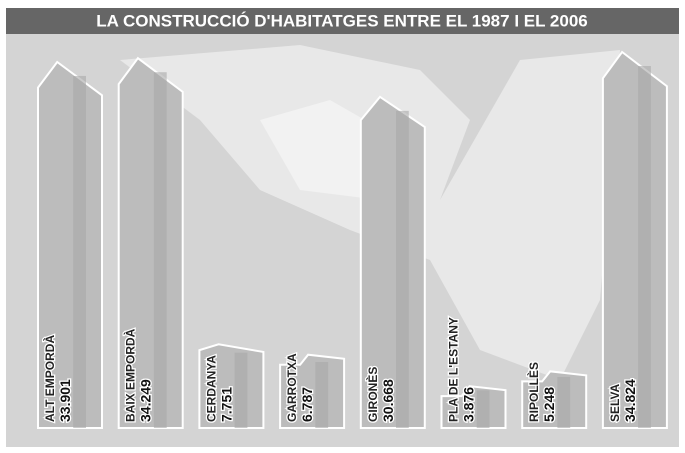 This screenshot has width=685, height=453. I want to click on value-label: 3.876, so click(469, 404).